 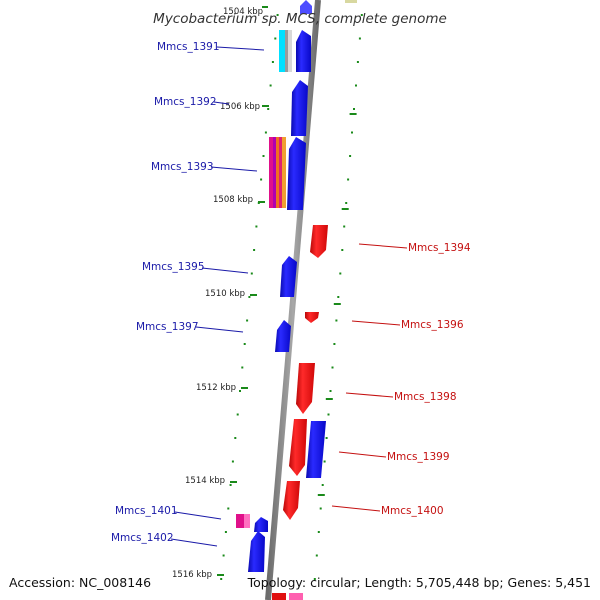 What do you see at coordinates (192, 575) in the screenshot?
I see `tick-label: 1516 kbp` at bounding box center [192, 575].